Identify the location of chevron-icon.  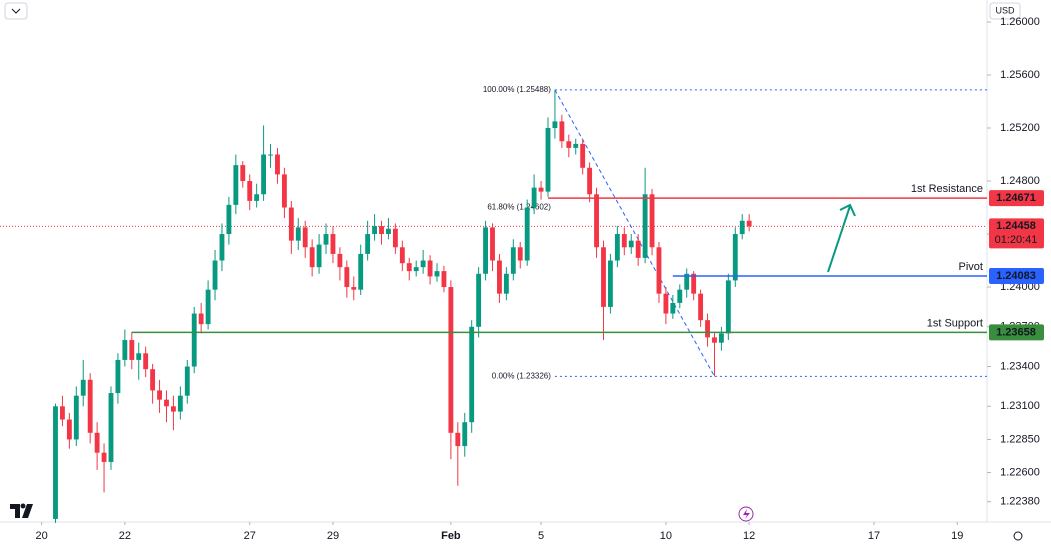
(16, 11).